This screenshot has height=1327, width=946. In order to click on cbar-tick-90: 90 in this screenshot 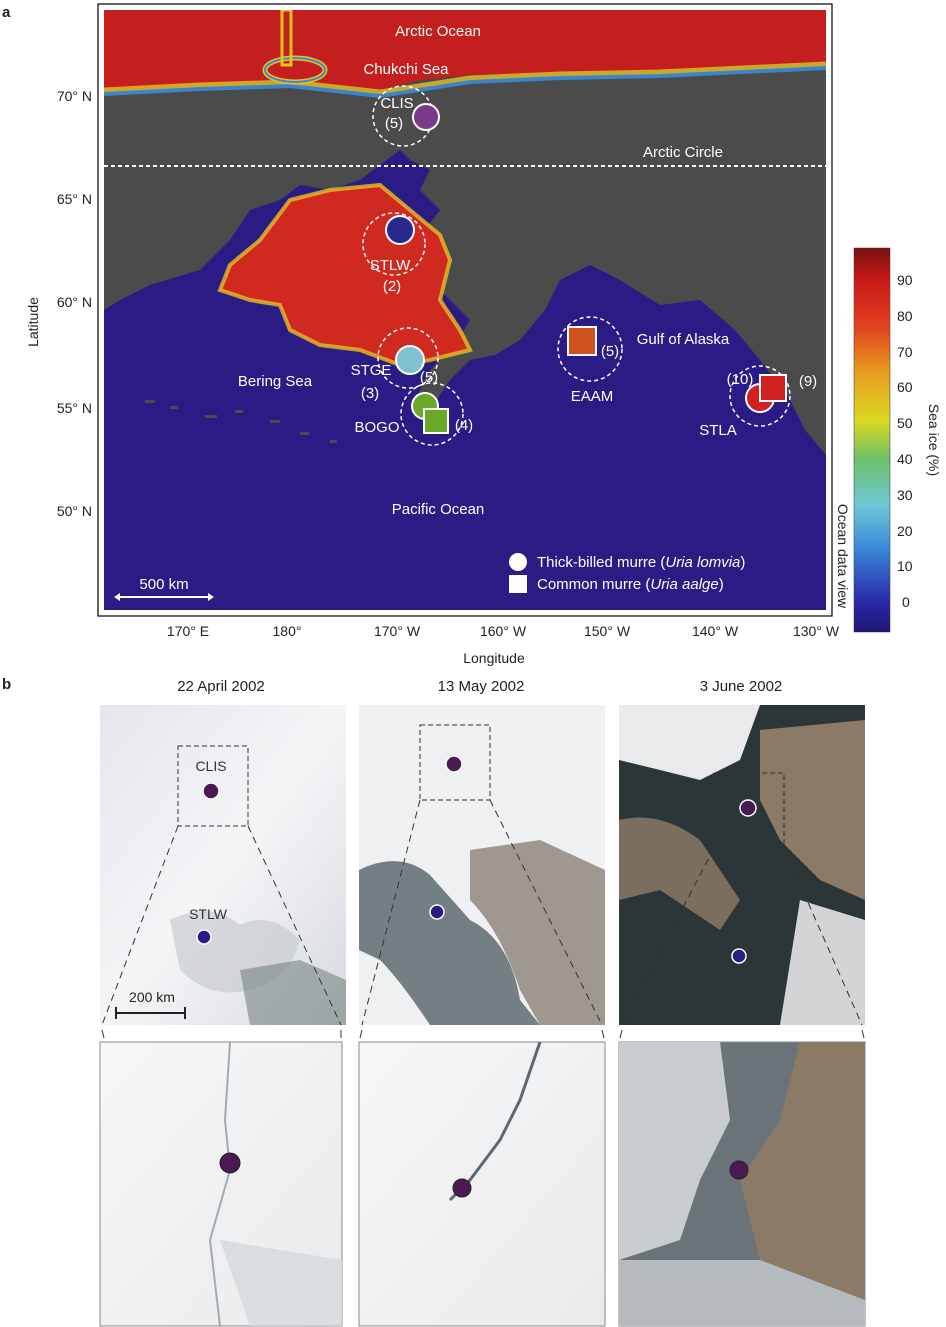, I will do `click(905, 280)`.